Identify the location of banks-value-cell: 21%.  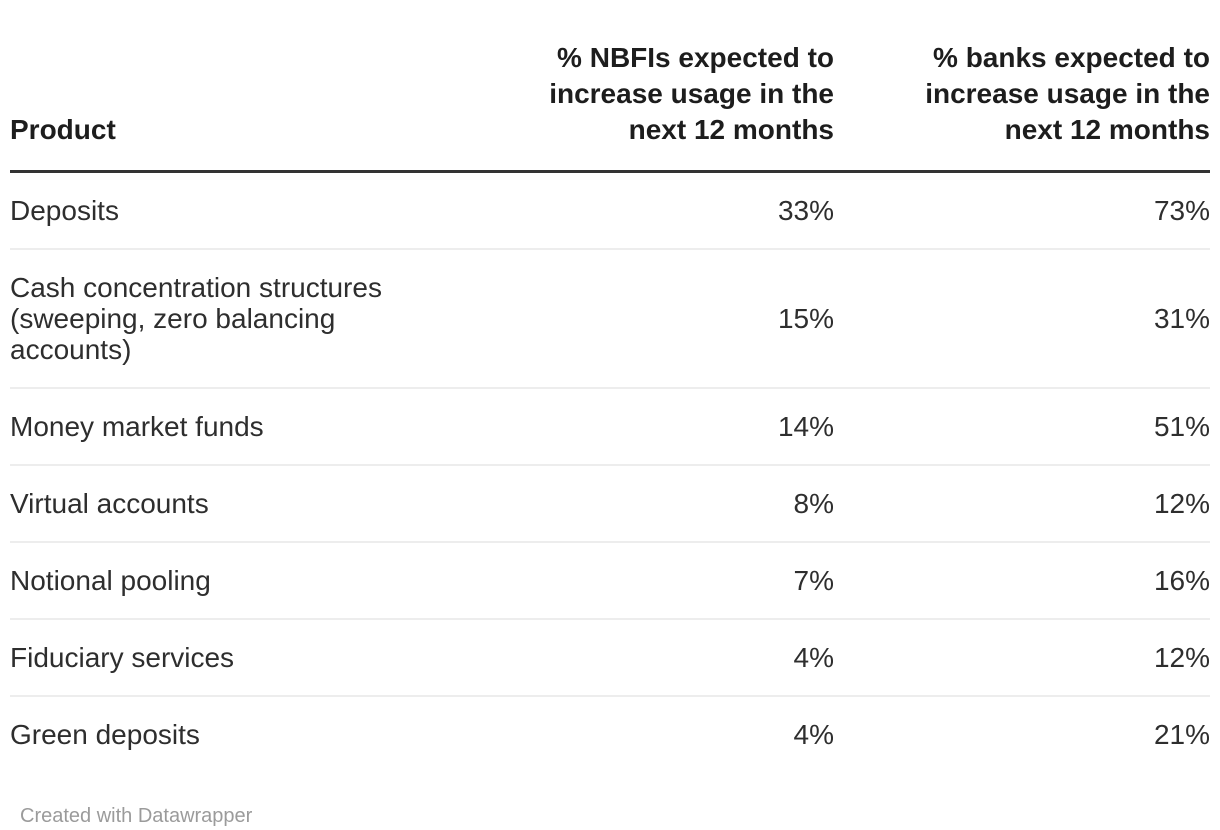
(1022, 733).